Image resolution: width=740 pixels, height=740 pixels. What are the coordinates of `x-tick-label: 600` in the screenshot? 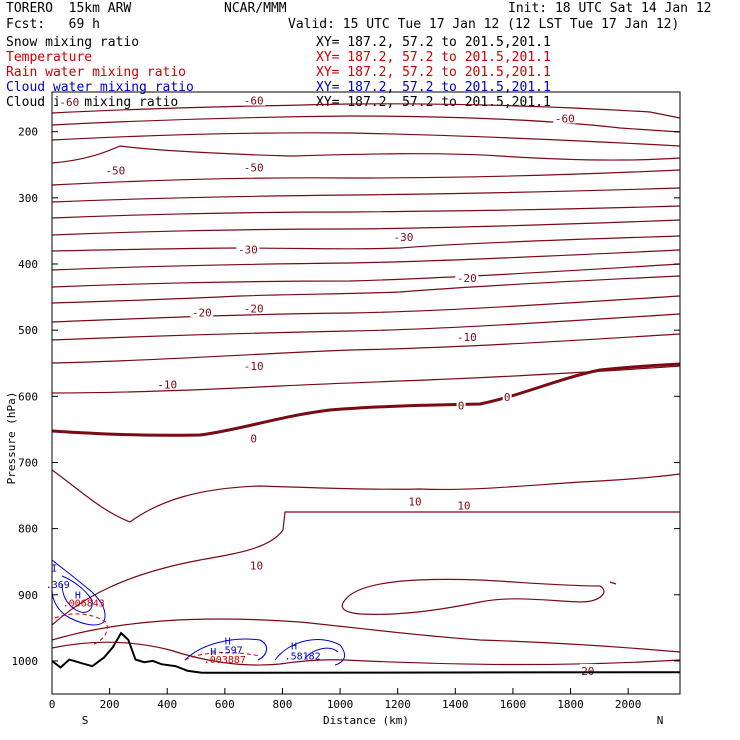 It's located at (225, 704).